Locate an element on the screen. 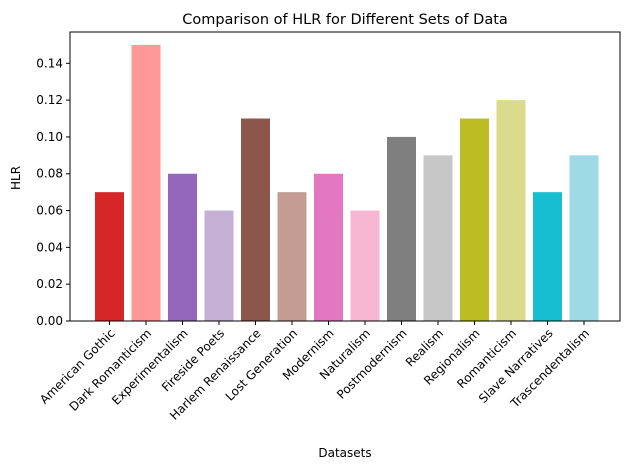  y-axis-label: HLR is located at coordinates (16, 178).